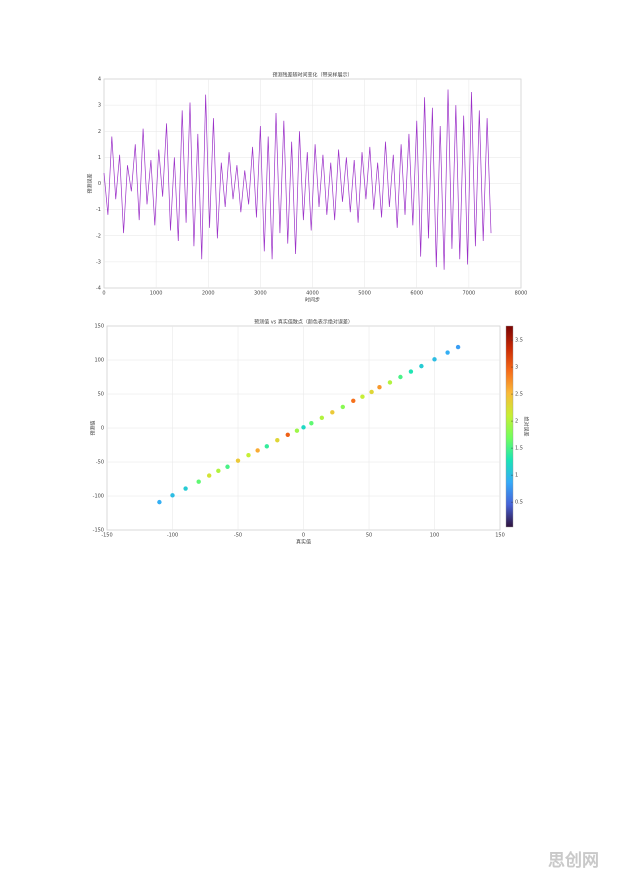 The height and width of the screenshot is (876, 618). I want to click on y-tick-label: 150, so click(99, 327).